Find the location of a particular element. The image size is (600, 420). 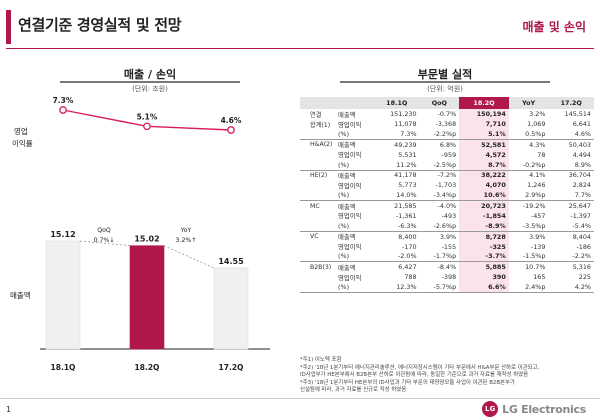

table-row: (%) -2.0% -1.7%p -3.7% -1.5%p -2.2% is located at coordinates (447, 257).